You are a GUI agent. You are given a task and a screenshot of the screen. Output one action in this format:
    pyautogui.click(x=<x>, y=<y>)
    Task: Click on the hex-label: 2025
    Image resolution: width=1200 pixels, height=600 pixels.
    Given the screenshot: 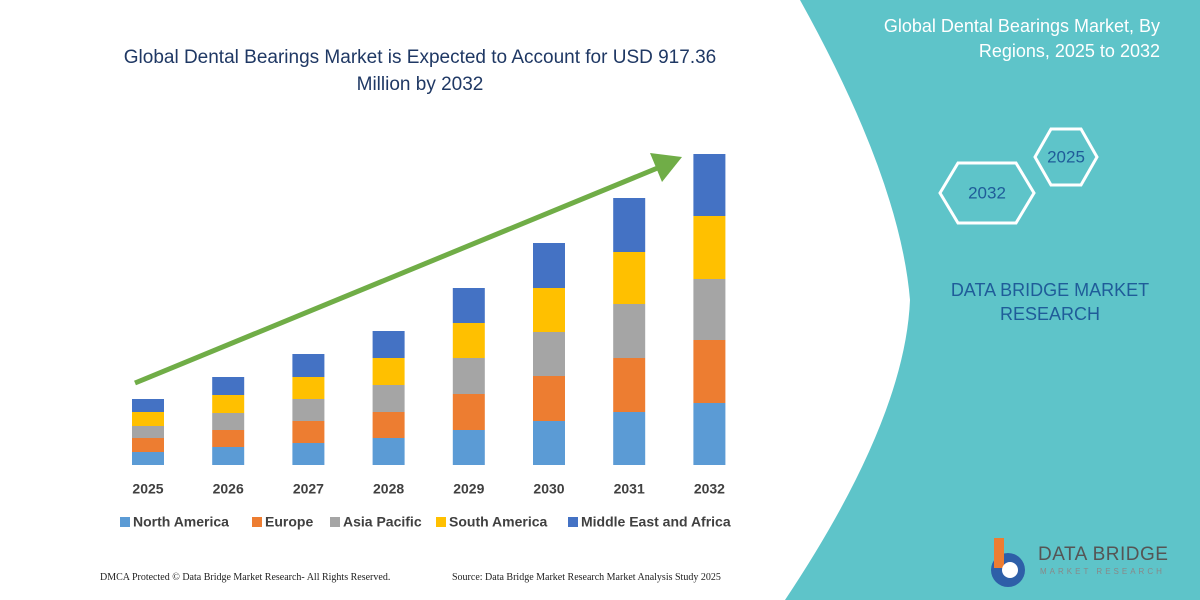 What is the action you would take?
    pyautogui.click(x=1066, y=156)
    